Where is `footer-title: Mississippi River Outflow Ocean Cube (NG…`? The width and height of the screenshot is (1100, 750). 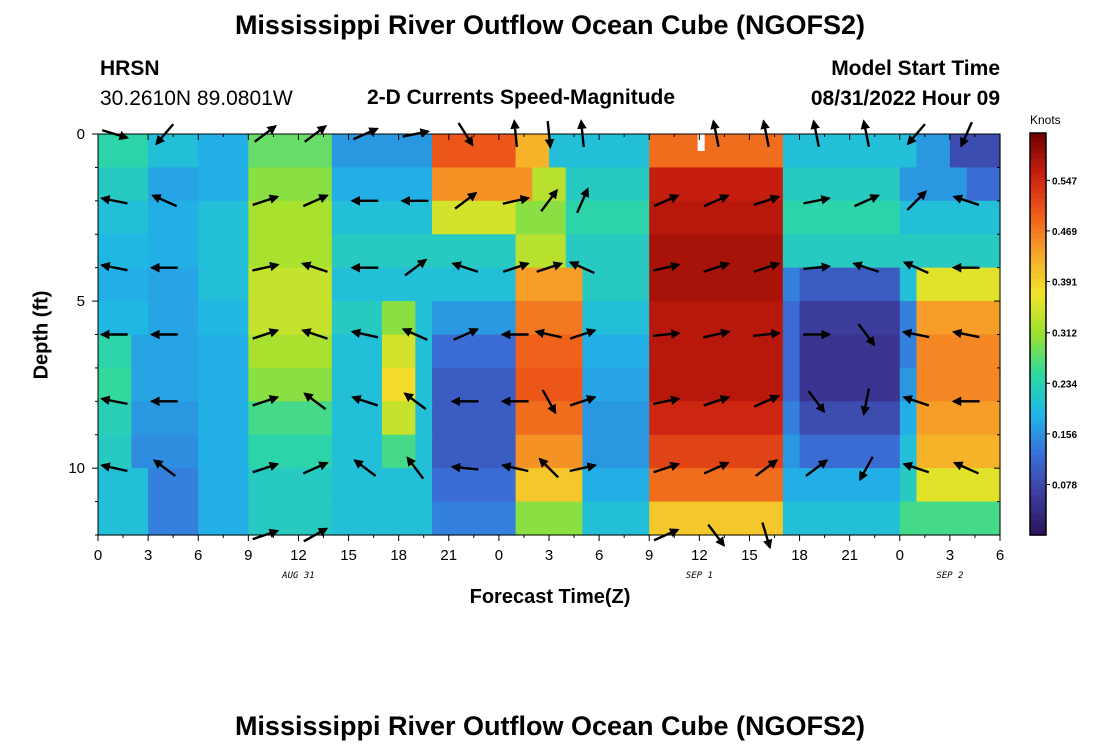
footer-title: Mississippi River Outflow Ocean Cube (NG… is located at coordinates (550, 726).